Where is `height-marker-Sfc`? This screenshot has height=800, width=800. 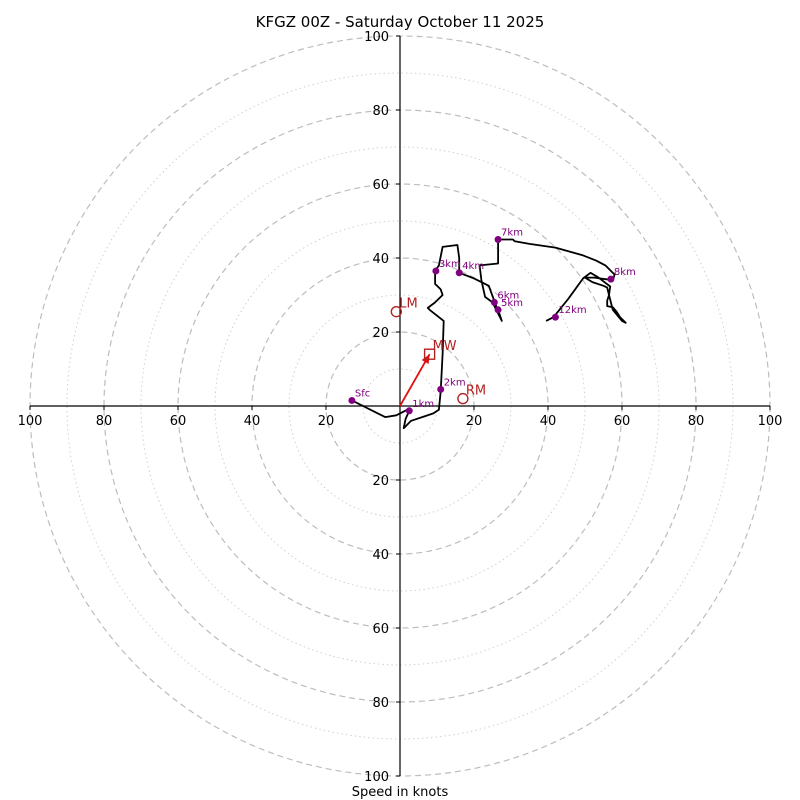 height-marker-Sfc is located at coordinates (352, 400).